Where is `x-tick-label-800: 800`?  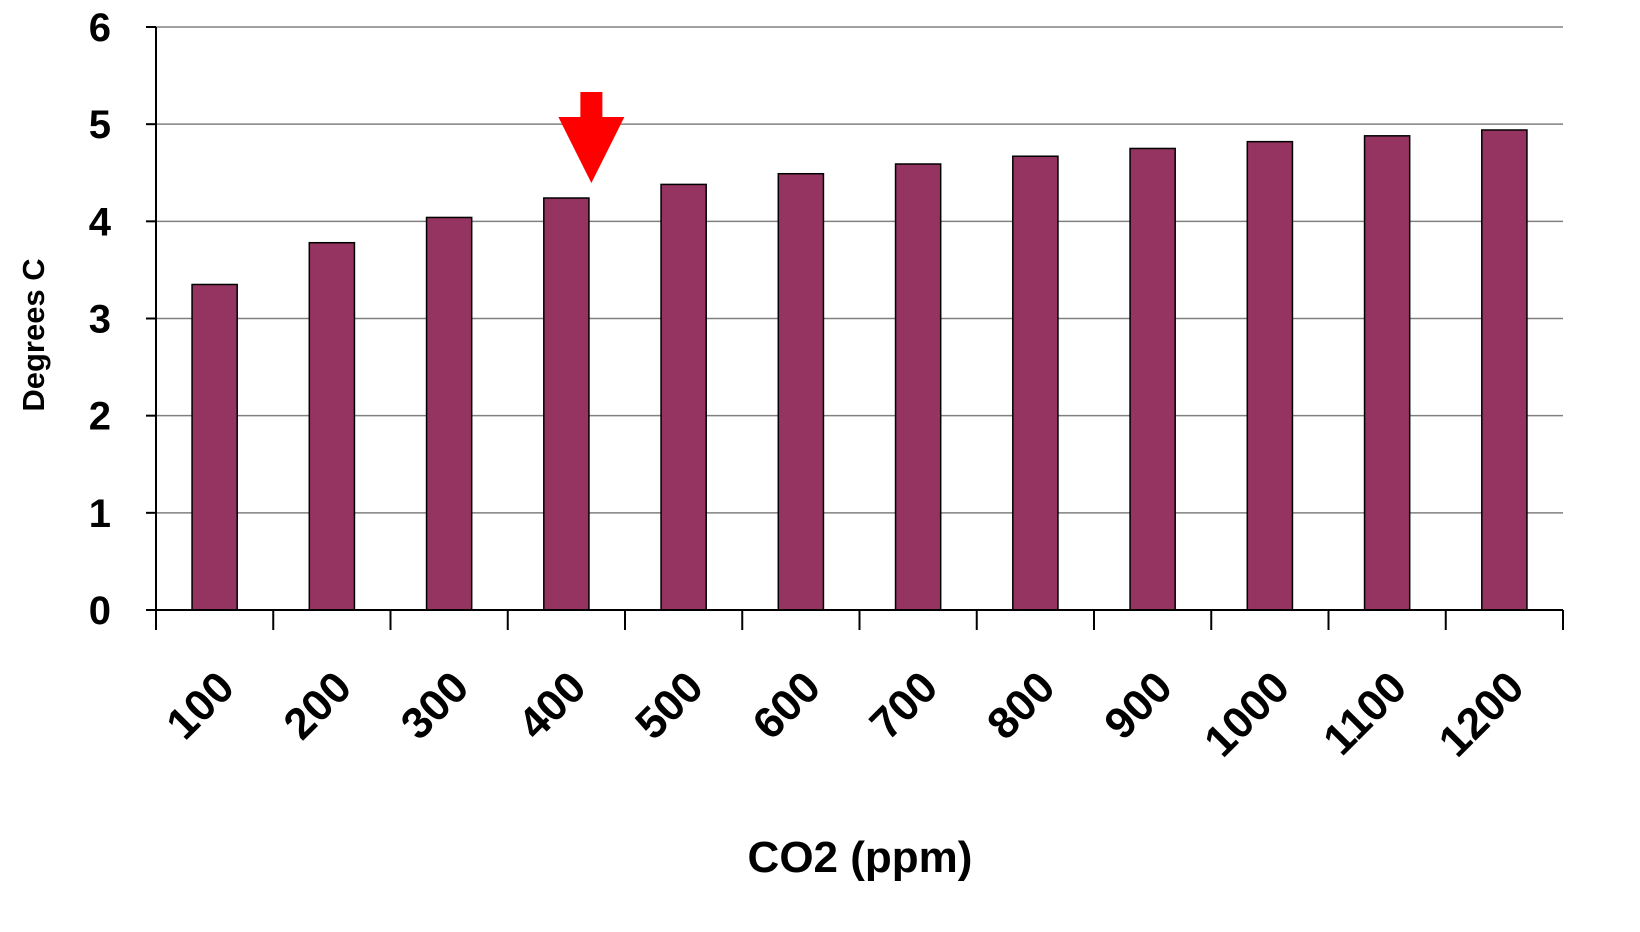
x-tick-label-800: 800 is located at coordinates (1021, 705).